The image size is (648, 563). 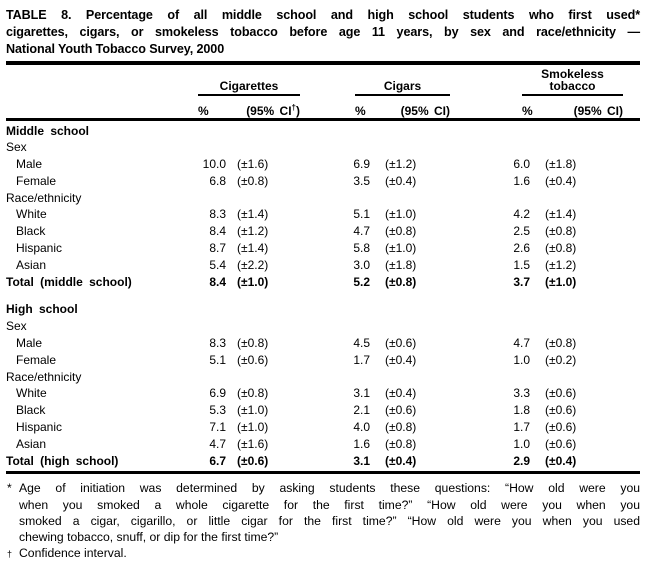 What do you see at coordinates (314, 107) in the screenshot?
I see `sub-header-row: % (95% CI†) % (95% CI) % (95% CI)` at bounding box center [314, 107].